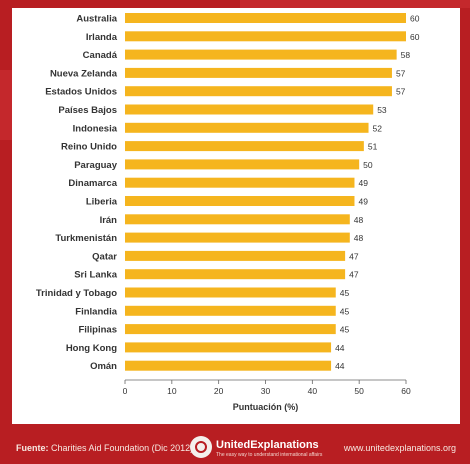 The width and height of the screenshot is (470, 464). What do you see at coordinates (95, 165) in the screenshot?
I see `category-label: Paraguay` at bounding box center [95, 165].